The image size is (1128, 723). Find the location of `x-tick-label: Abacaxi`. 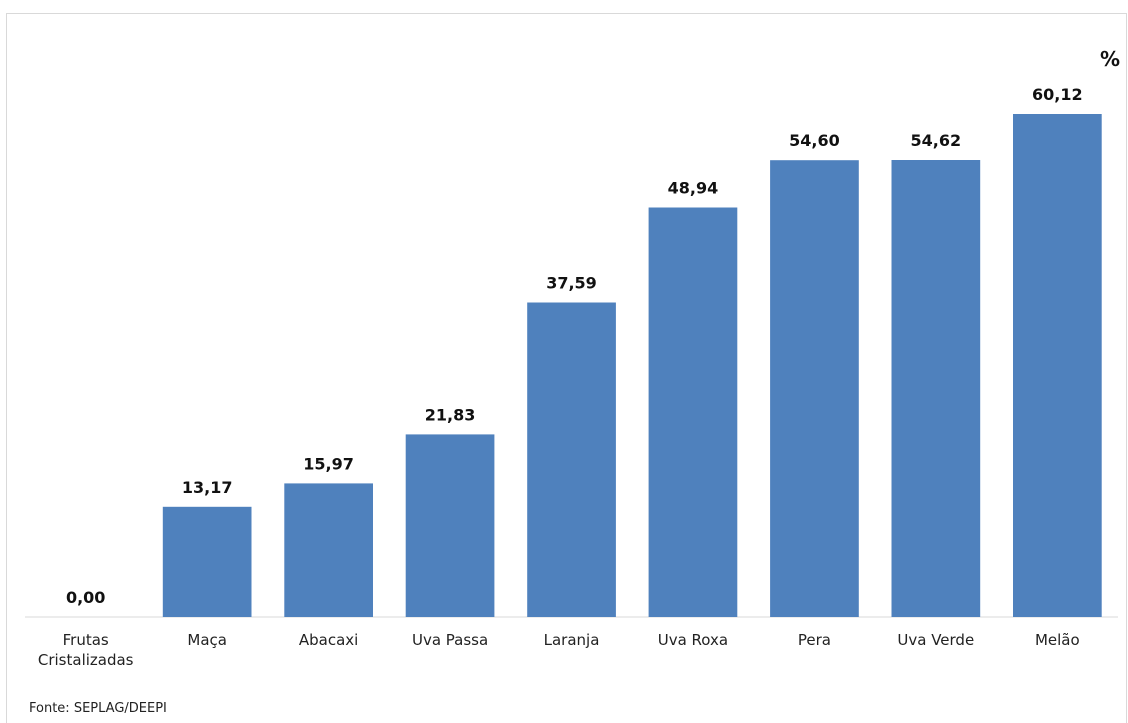

x-tick-label: Abacaxi is located at coordinates (328, 640).